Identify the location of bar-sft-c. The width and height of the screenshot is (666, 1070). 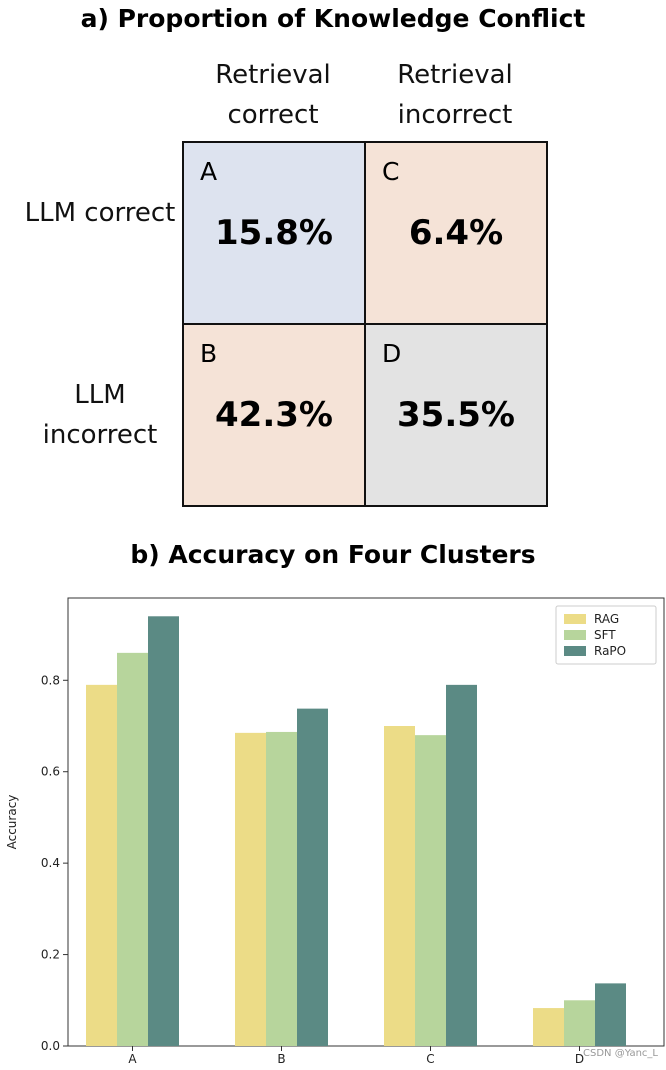
(430, 890).